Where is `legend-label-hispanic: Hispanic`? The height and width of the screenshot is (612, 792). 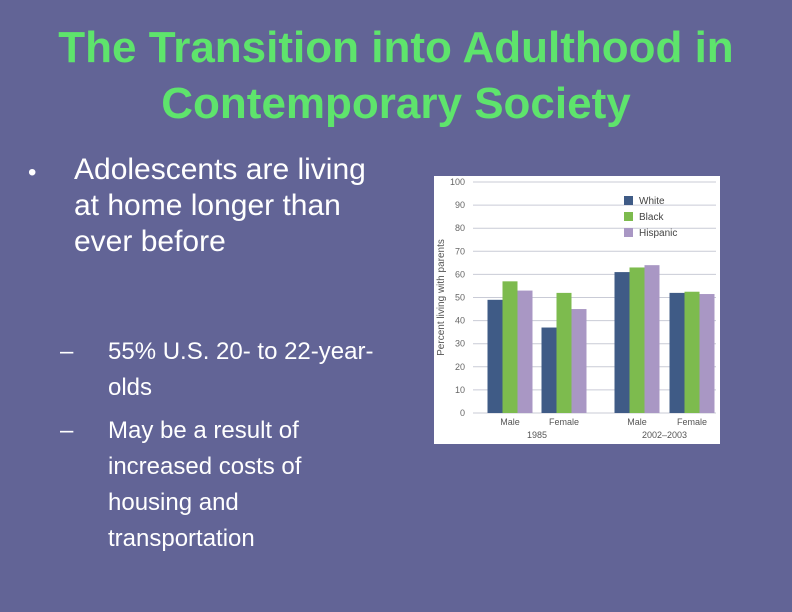
legend-label-hispanic: Hispanic is located at coordinates (658, 233).